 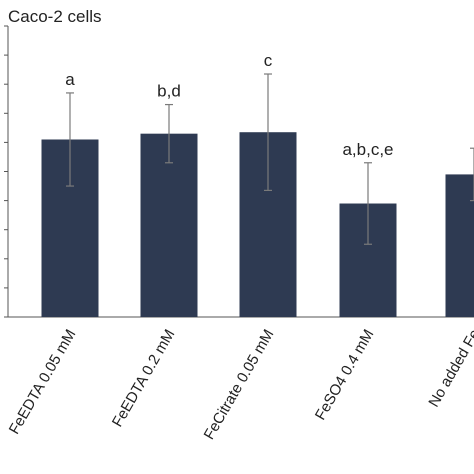 What do you see at coordinates (345, 375) in the screenshot?
I see `x-tick-label: FeSO4 0.4 mM` at bounding box center [345, 375].